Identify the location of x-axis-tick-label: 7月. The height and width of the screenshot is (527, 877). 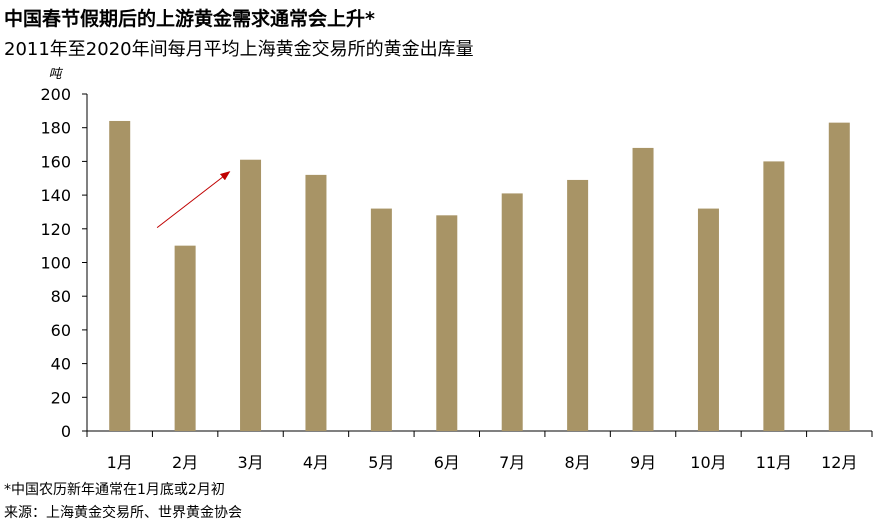
(512, 462).